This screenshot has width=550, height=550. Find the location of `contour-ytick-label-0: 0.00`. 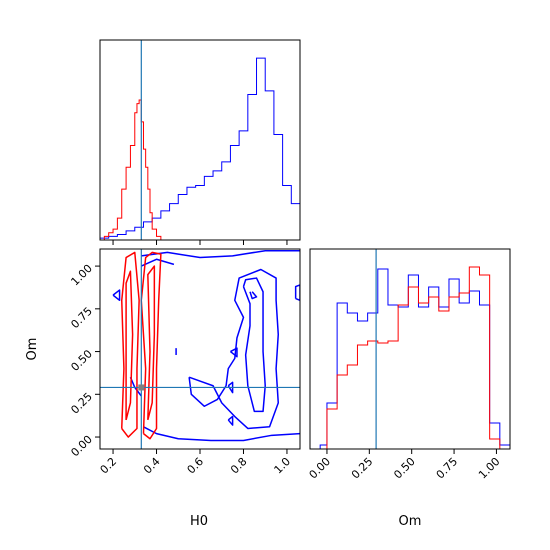

contour-ytick-label-0: 0.00 is located at coordinates (81, 446).